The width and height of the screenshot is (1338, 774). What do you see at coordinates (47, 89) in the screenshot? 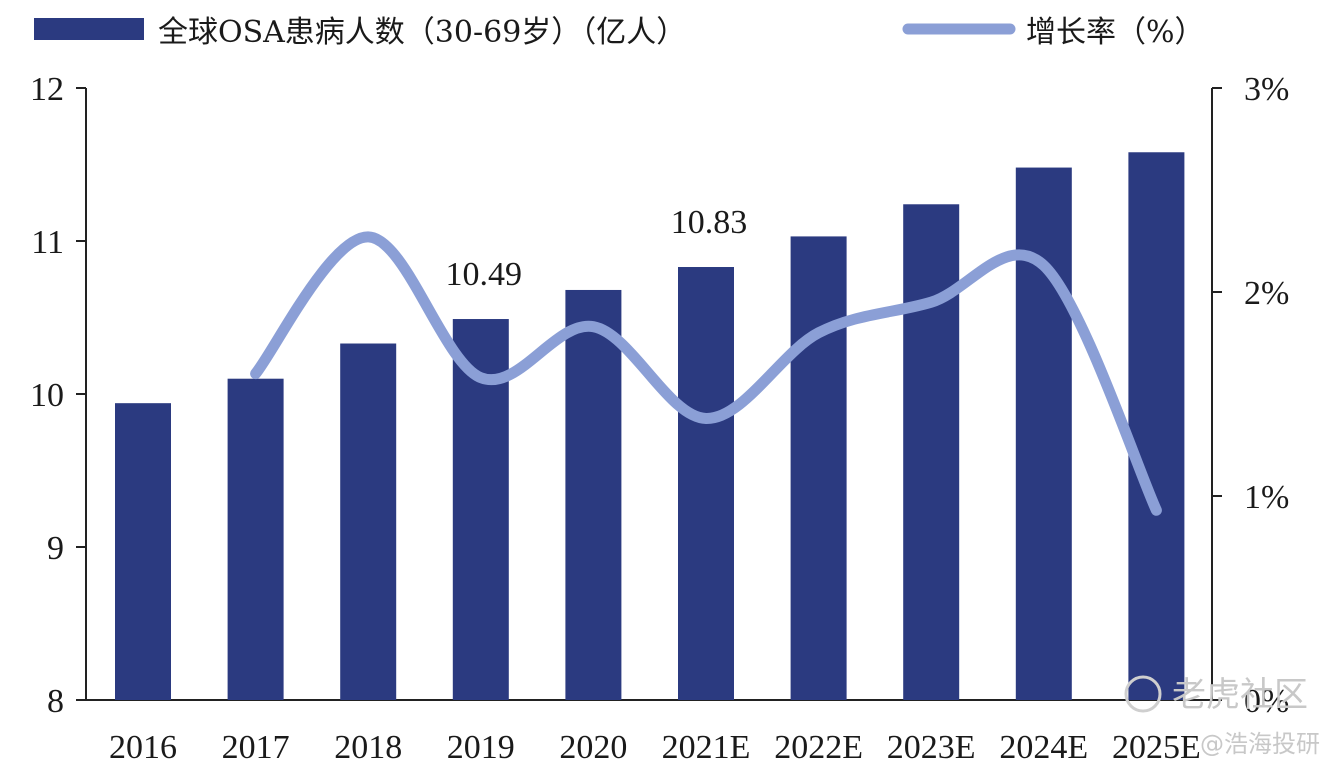
I see `y-left-tick-label: 12` at bounding box center [47, 89].